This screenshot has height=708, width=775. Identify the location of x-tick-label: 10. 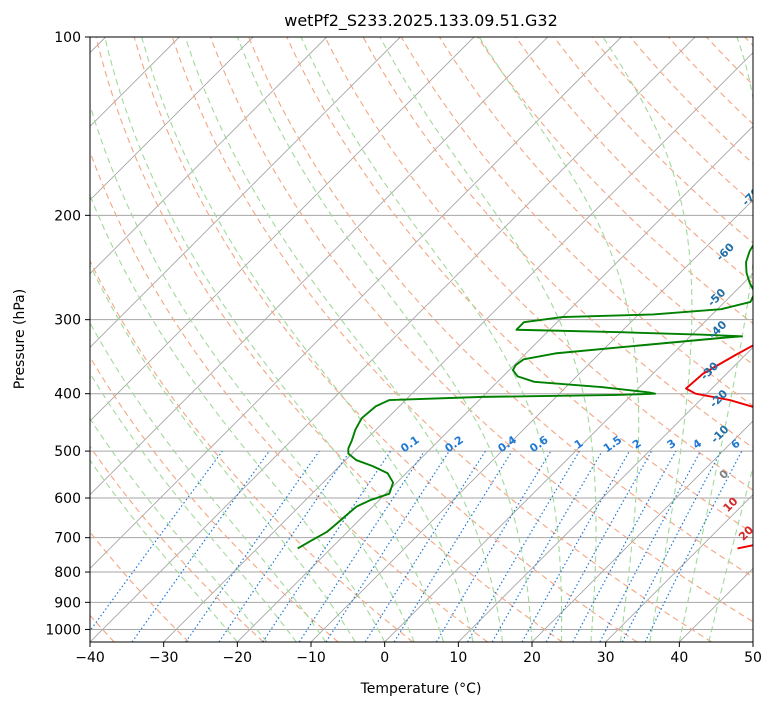
(458, 658).